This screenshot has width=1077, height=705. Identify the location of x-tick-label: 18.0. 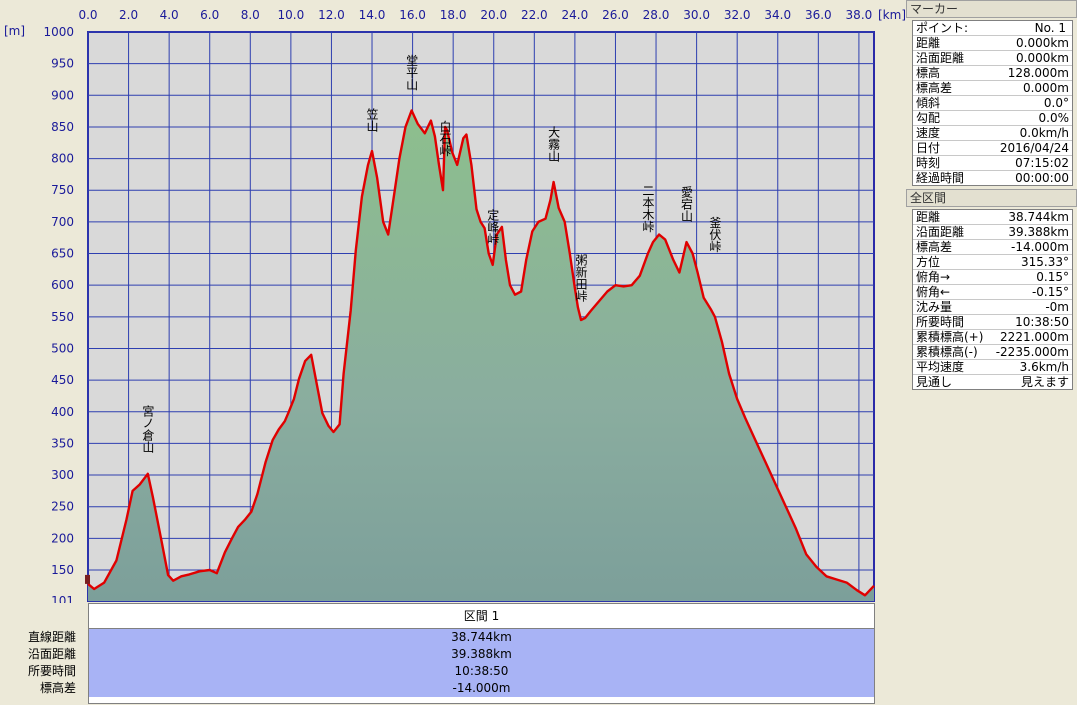
(453, 15).